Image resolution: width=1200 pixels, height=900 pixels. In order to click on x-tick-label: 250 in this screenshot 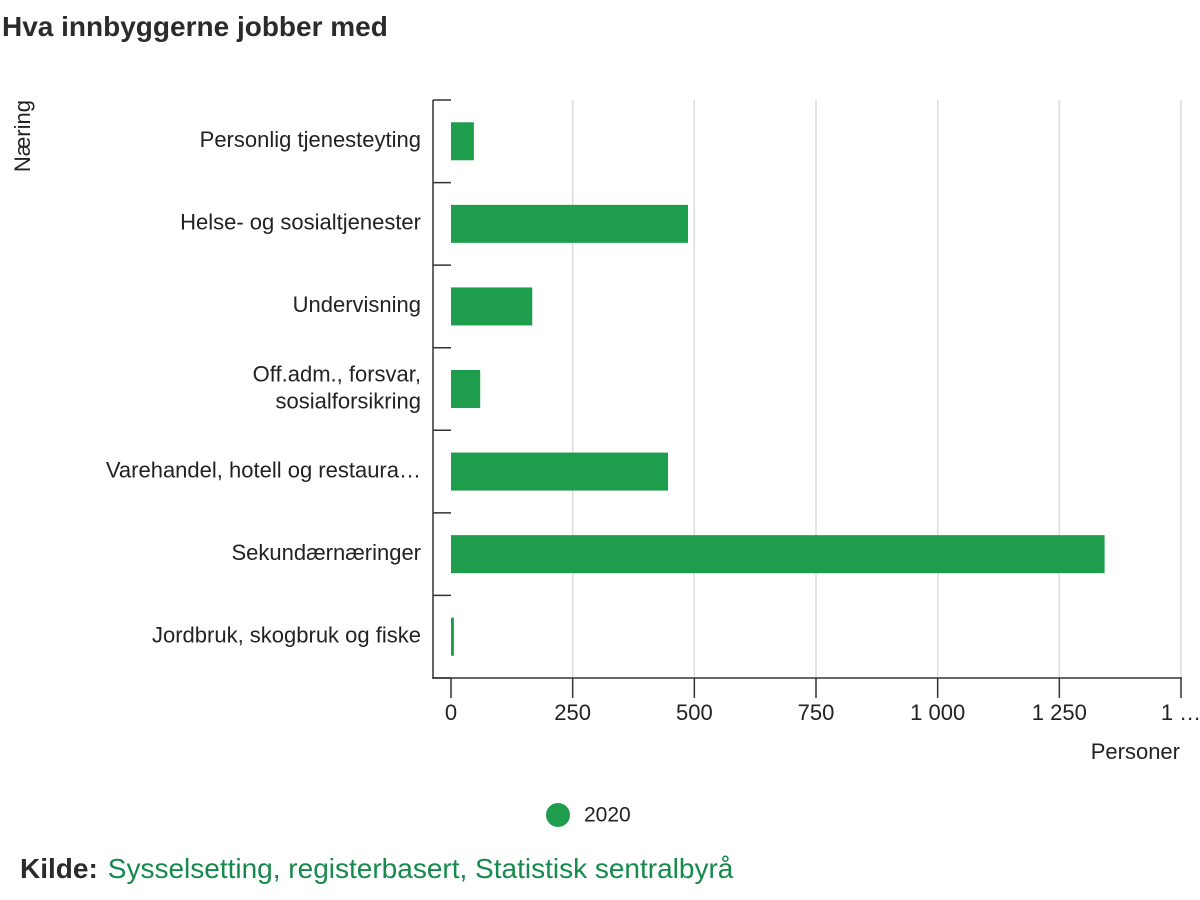, I will do `click(572, 712)`.